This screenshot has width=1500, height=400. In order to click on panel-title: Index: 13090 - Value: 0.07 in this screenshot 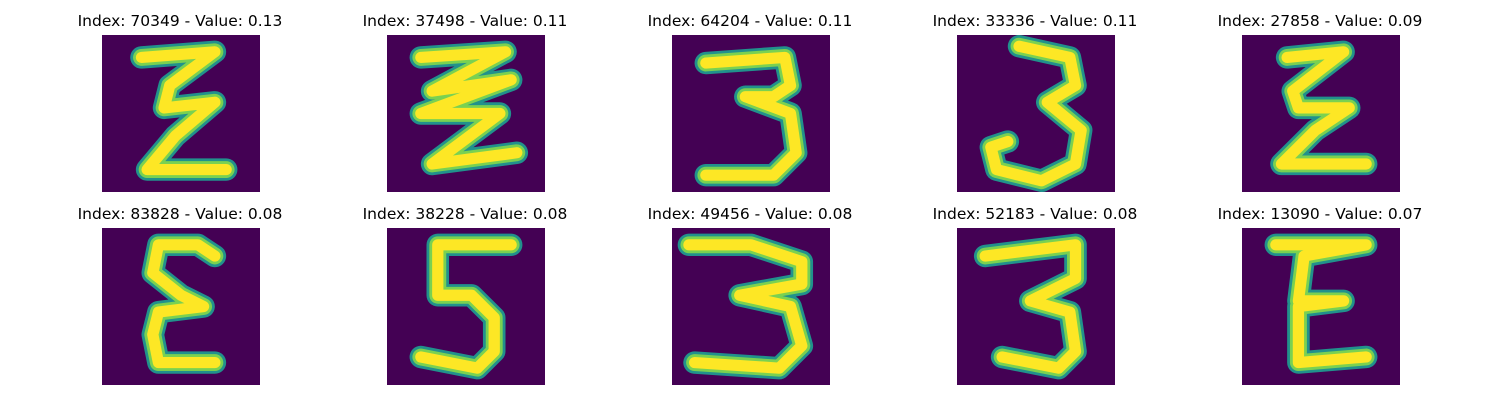, I will do `click(1320, 214)`.